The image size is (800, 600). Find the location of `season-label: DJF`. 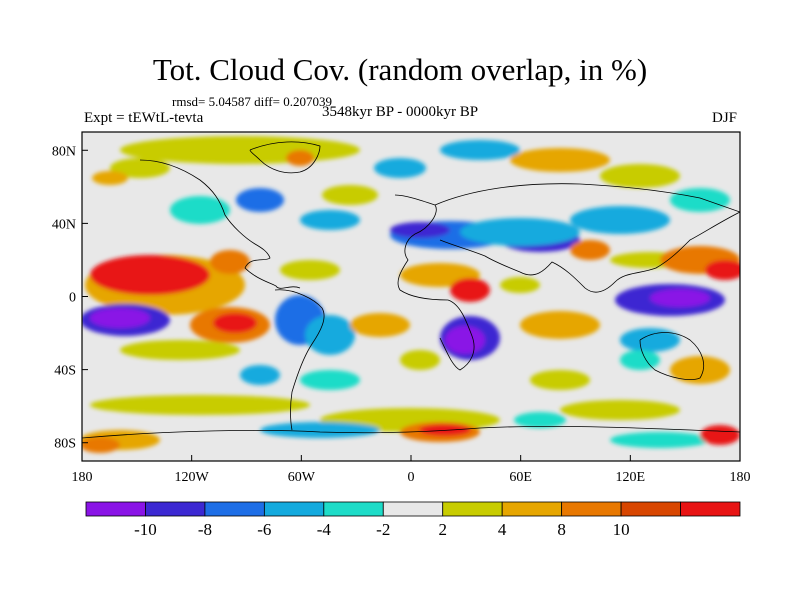

season-label: DJF is located at coordinates (725, 118).